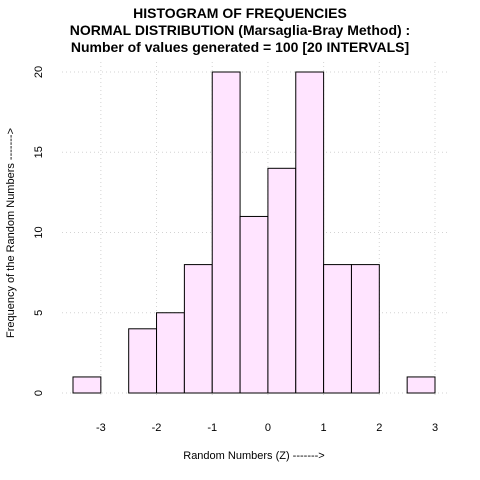 This screenshot has width=480, height=480. Describe the element at coordinates (39, 72) in the screenshot. I see `y-tick-label: 20` at that location.